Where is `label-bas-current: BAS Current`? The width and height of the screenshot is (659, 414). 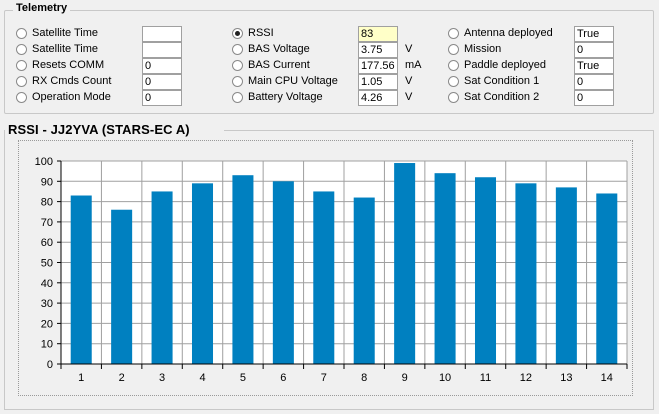 label-bas-current: BAS Current is located at coordinates (279, 65).